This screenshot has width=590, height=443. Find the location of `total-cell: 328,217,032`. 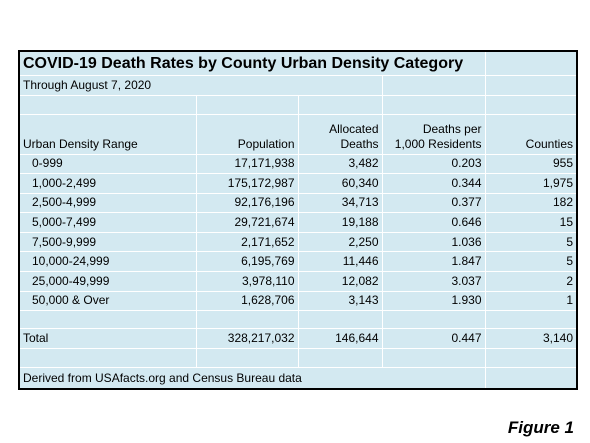

total-cell: 328,217,032 is located at coordinates (247, 339).